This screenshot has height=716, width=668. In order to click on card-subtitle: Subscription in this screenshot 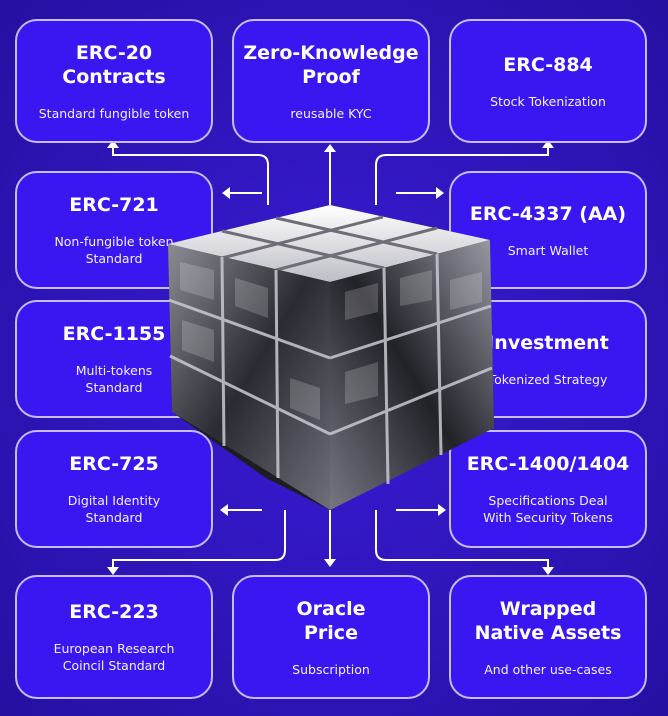, I will do `click(331, 669)`.